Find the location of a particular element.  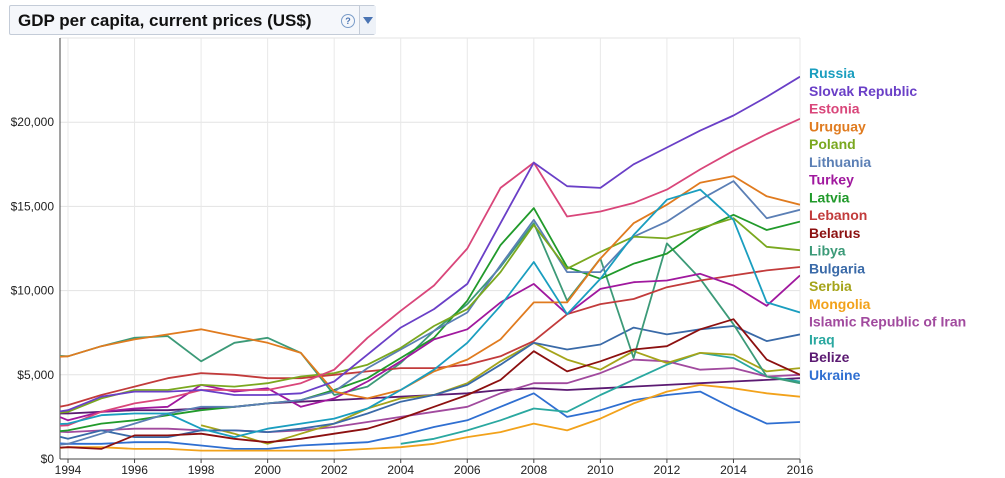

legend-label-russia: Russia is located at coordinates (832, 73).